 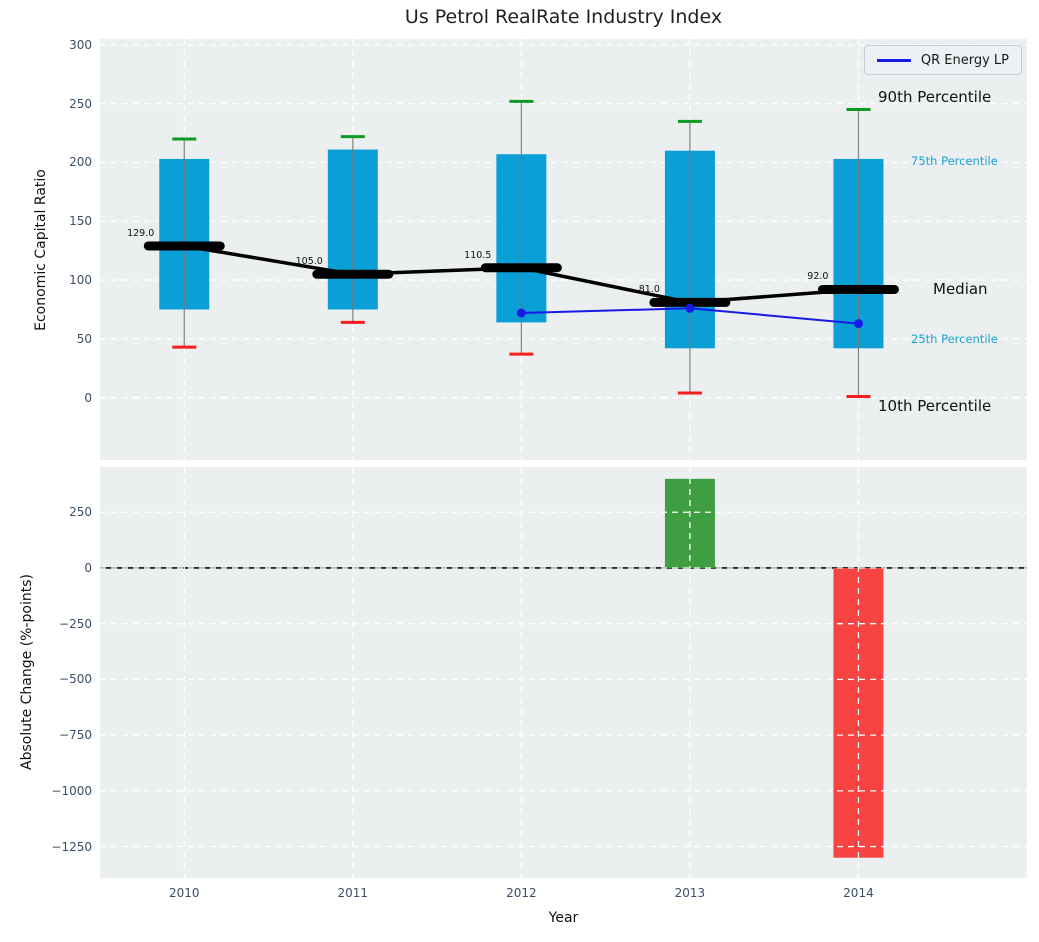 I want to click on legend-label: QR Energy LP, so click(x=964, y=60).